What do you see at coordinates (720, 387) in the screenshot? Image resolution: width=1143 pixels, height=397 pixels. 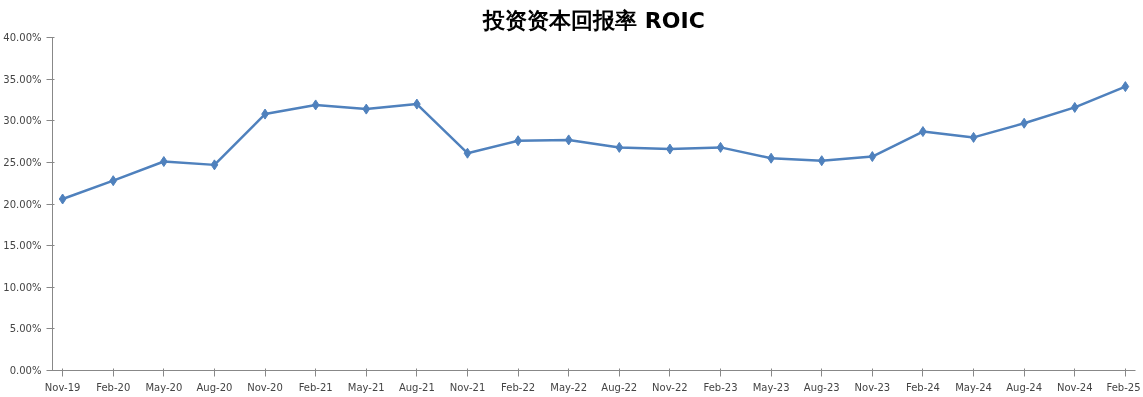 I see `x-tick-label: Feb-23` at bounding box center [720, 387].